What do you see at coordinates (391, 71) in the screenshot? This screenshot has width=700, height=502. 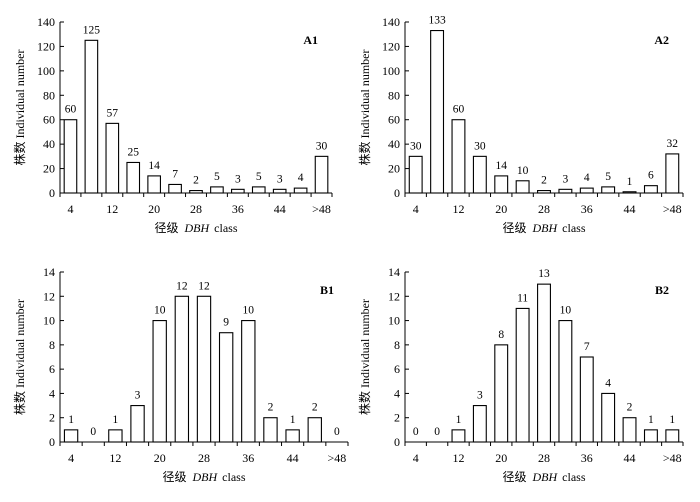 I see `y-tick-label: 100` at bounding box center [391, 71].